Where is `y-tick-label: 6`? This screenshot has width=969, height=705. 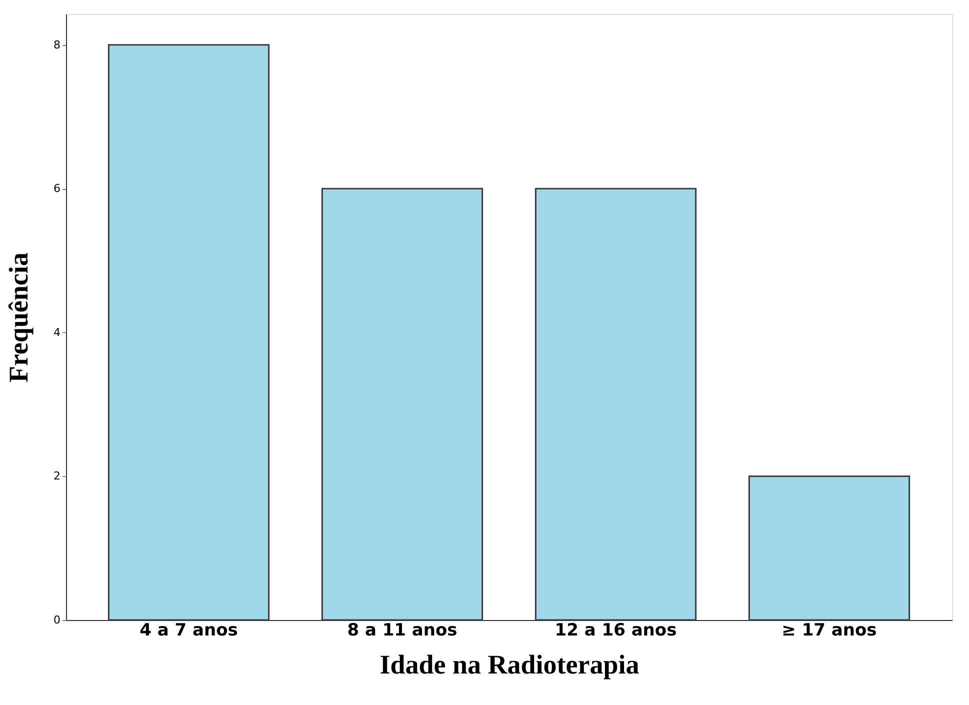 y-tick-label: 6 is located at coordinates (57, 189).